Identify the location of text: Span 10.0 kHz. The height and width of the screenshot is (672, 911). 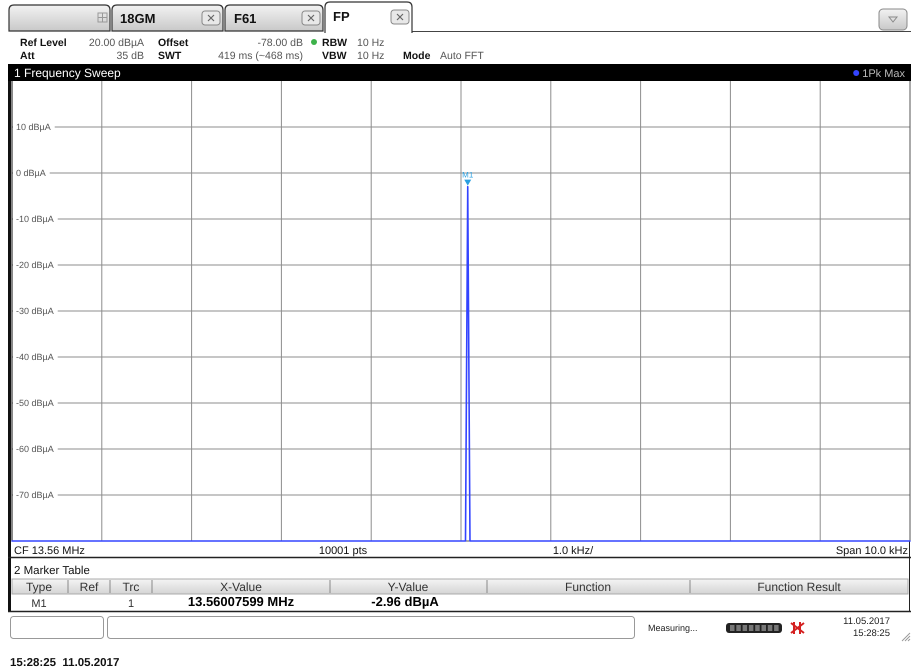
(872, 551).